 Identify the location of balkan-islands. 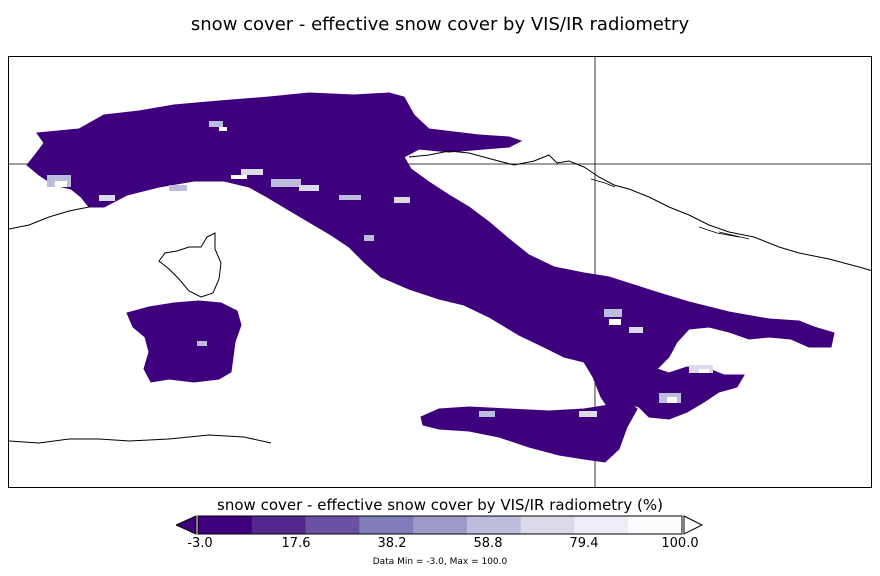
(670, 209).